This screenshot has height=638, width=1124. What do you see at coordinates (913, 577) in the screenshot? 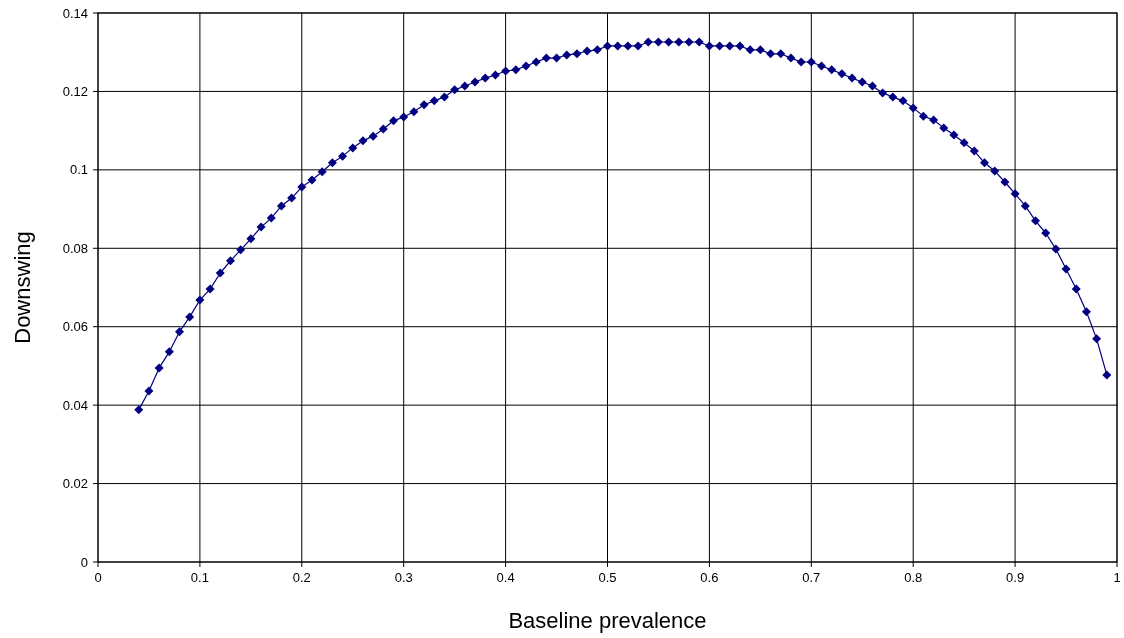
I see `x-tick-label: 0.8` at bounding box center [913, 577].